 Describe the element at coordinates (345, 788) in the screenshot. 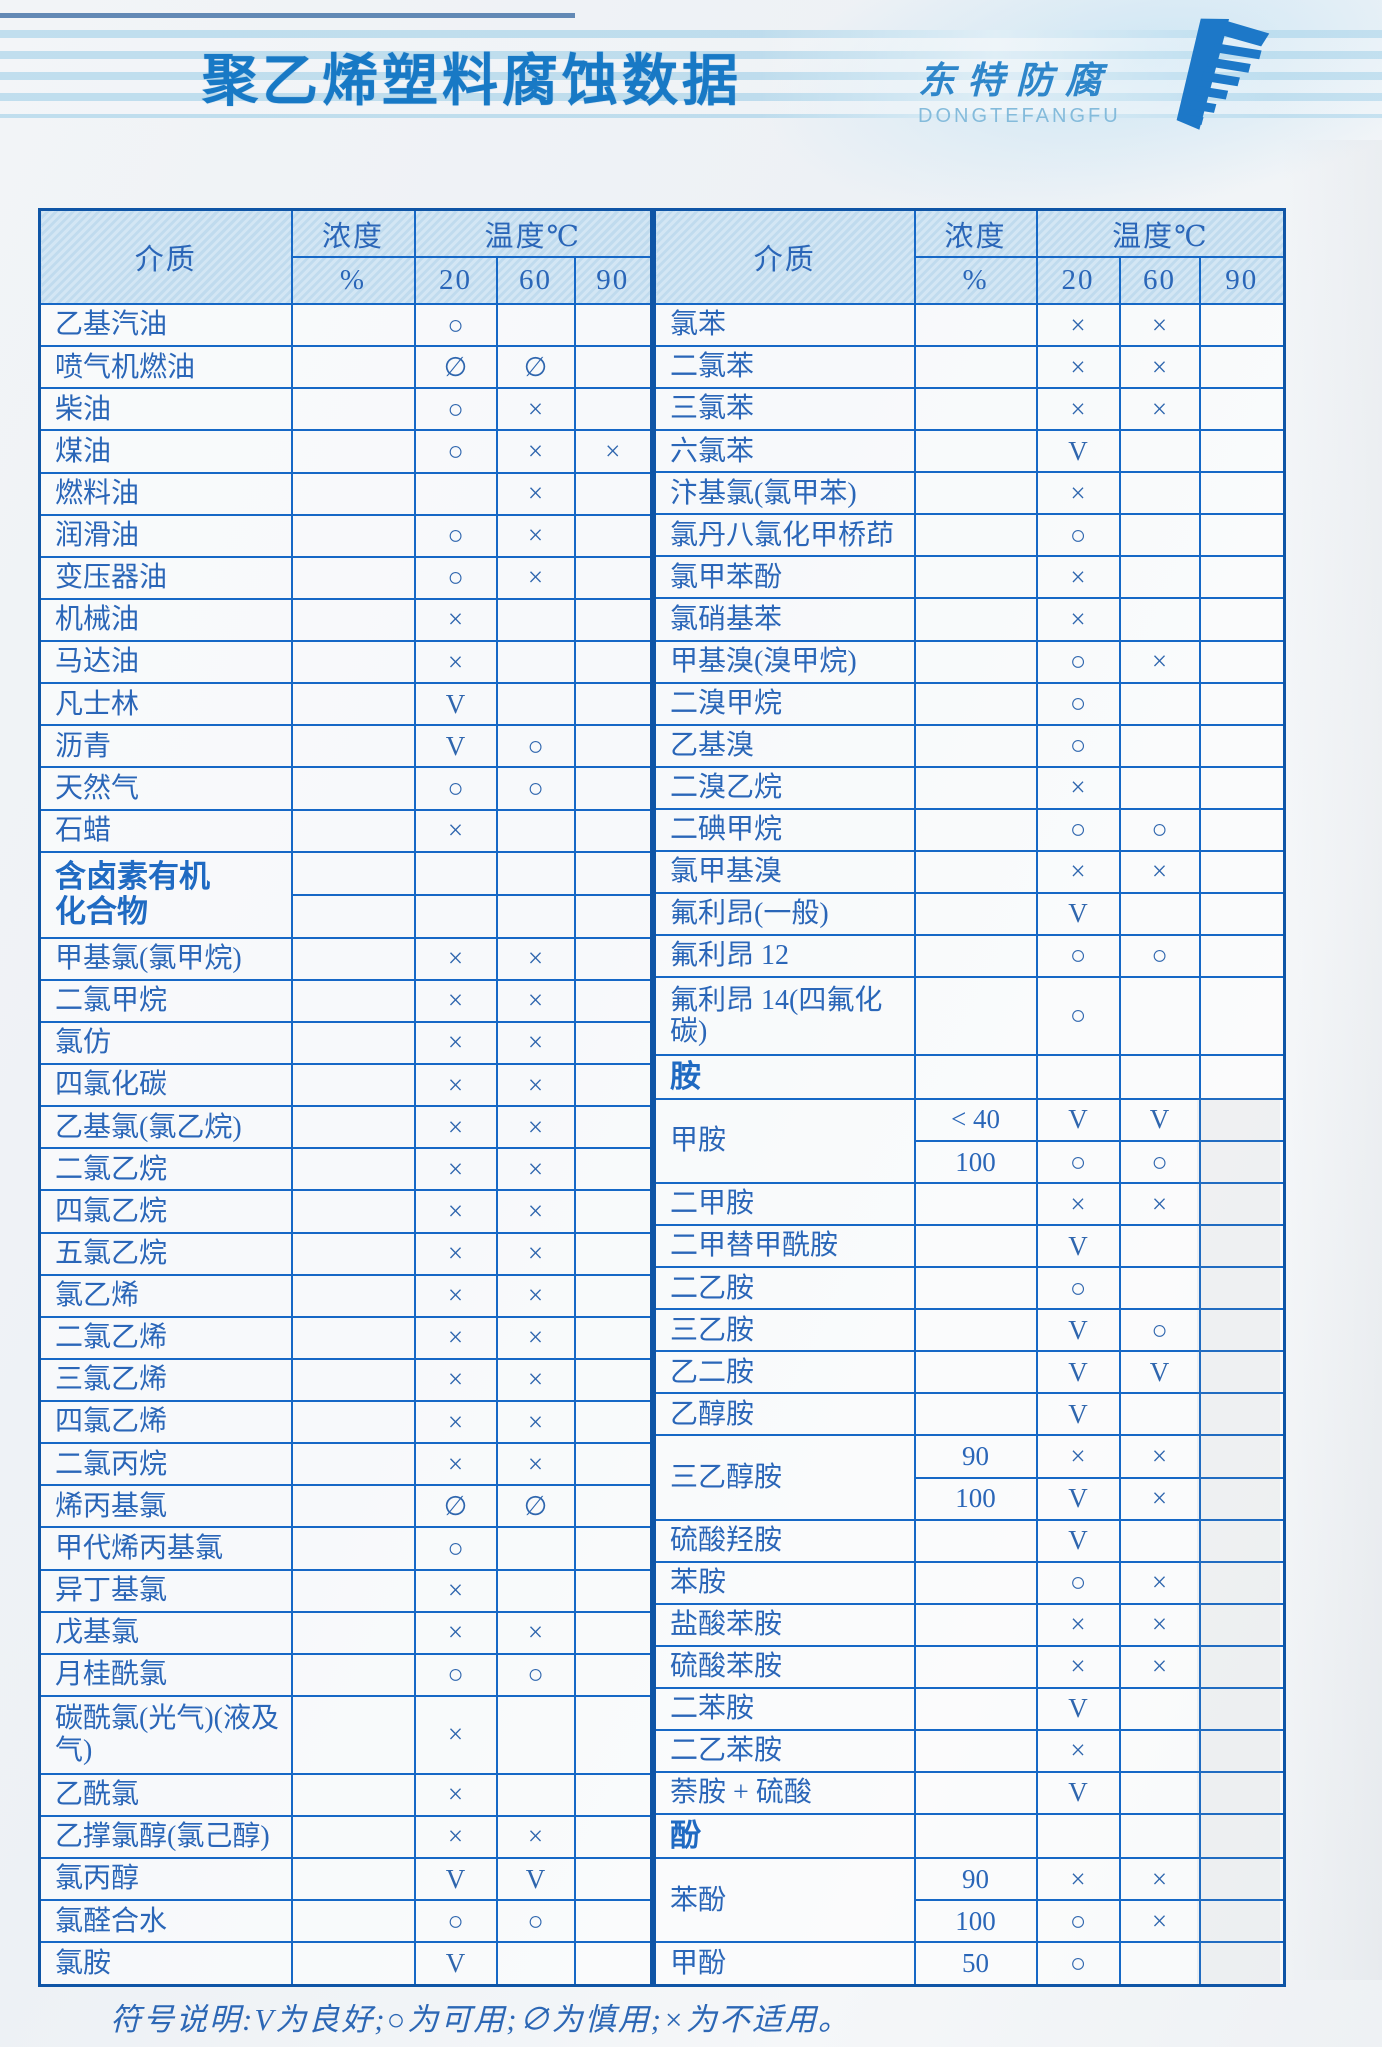

I see `table-row: 天然气 ○ ○` at that location.